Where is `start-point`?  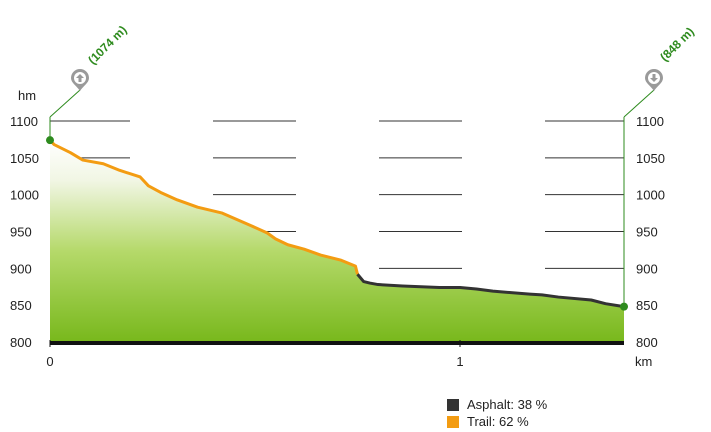 start-point is located at coordinates (50, 140).